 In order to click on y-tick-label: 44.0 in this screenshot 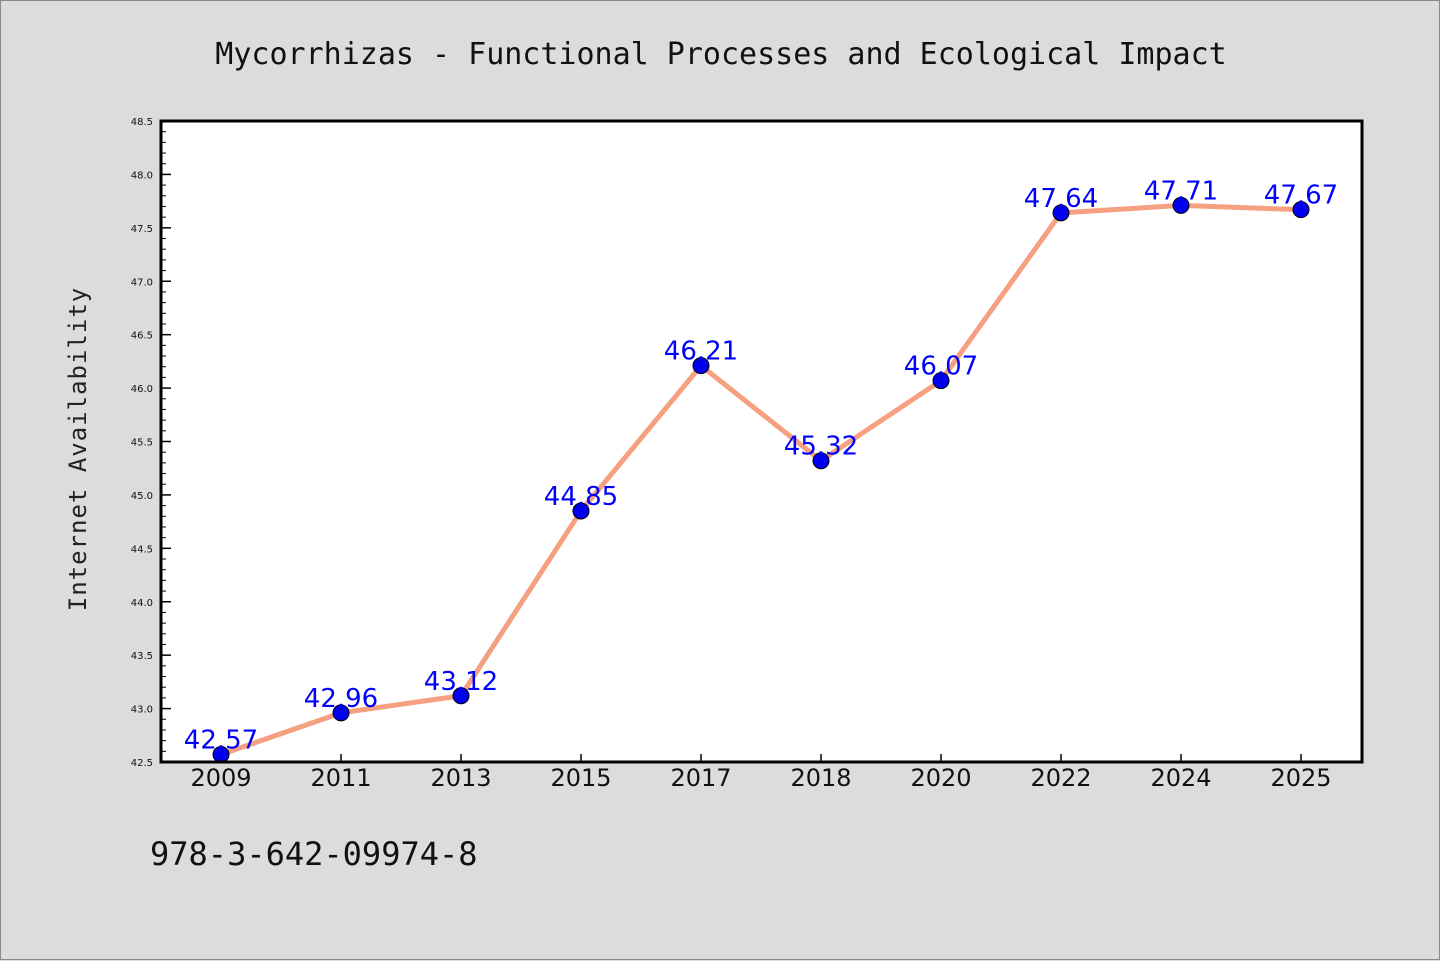, I will do `click(142, 603)`.